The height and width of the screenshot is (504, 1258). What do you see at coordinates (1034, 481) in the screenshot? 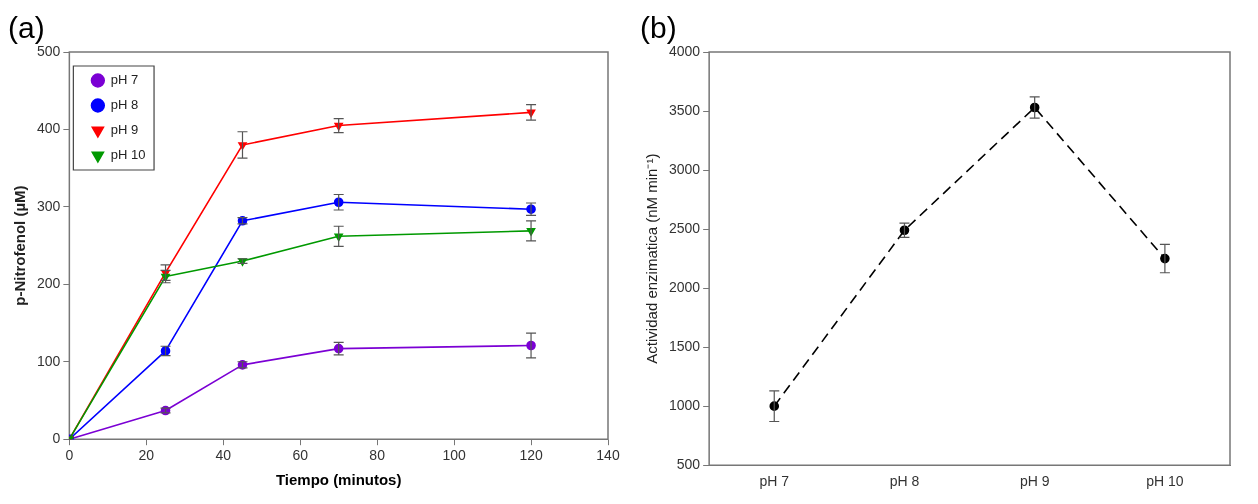
I see `x-tick-label: pH 9` at bounding box center [1034, 481].